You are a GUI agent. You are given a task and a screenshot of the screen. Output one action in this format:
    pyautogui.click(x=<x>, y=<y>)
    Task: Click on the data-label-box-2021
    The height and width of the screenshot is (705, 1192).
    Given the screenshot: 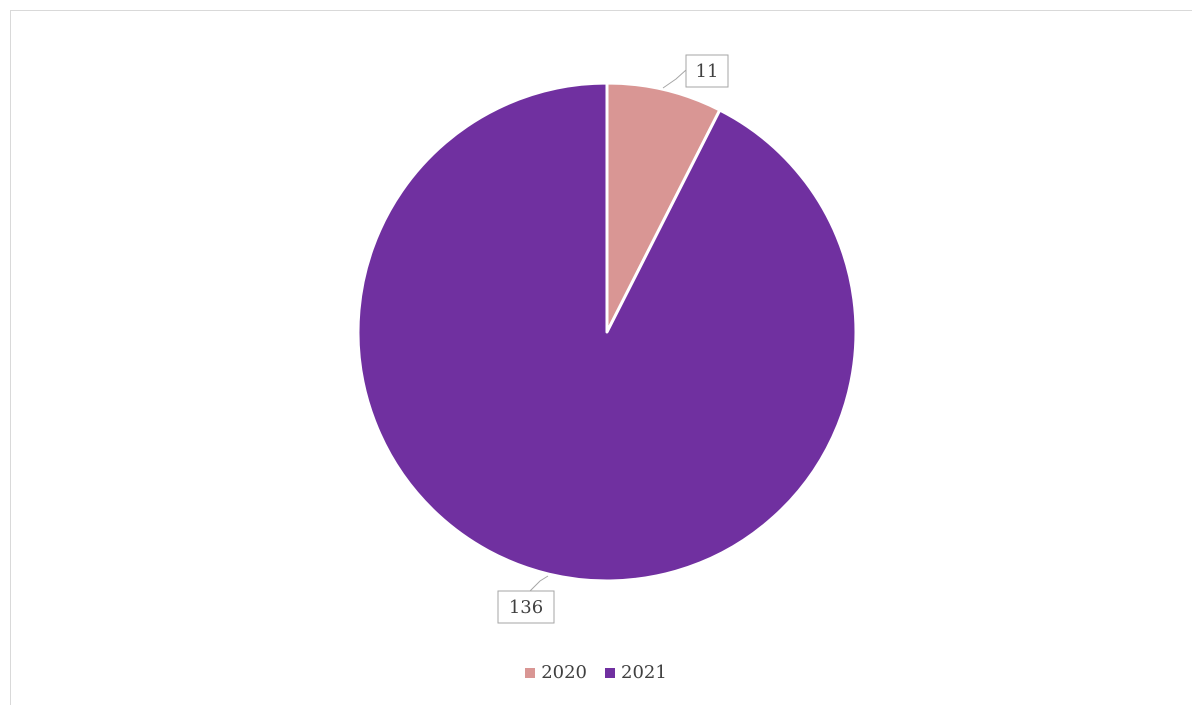 What is the action you would take?
    pyautogui.click(x=526, y=607)
    